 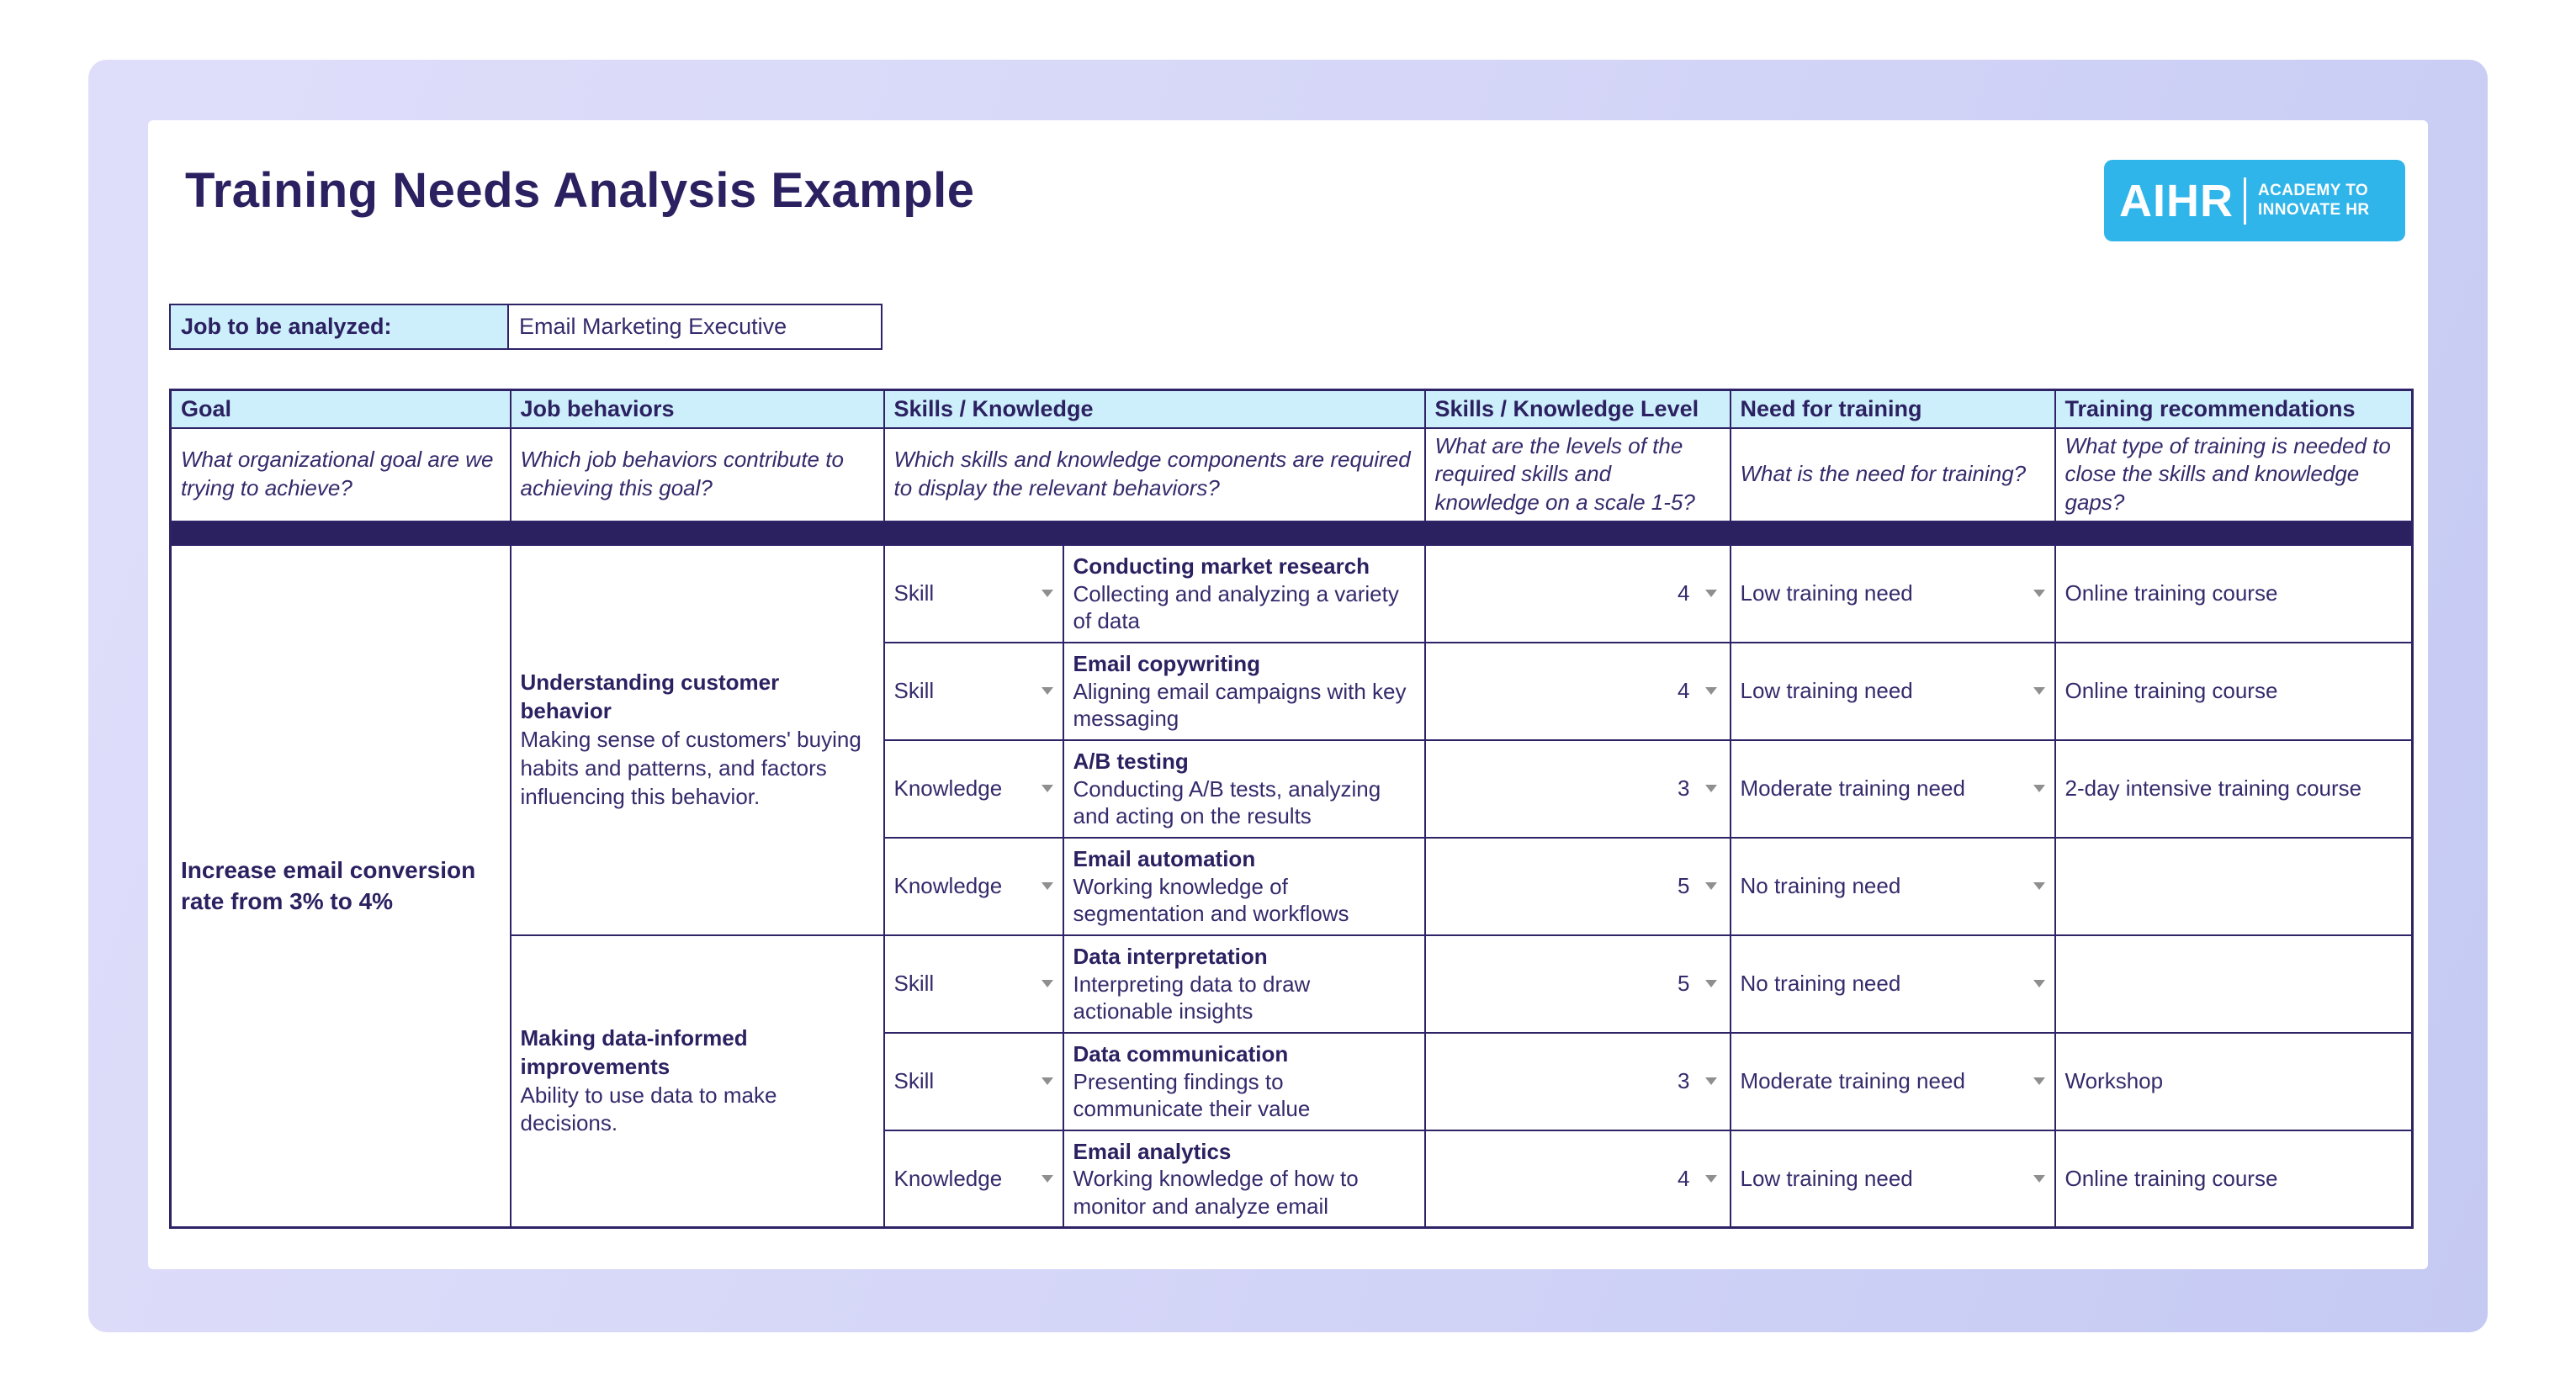 What do you see at coordinates (2254, 200) in the screenshot?
I see `aihr-logo: AIHR ACADEMY TO INNOVATE HR` at bounding box center [2254, 200].